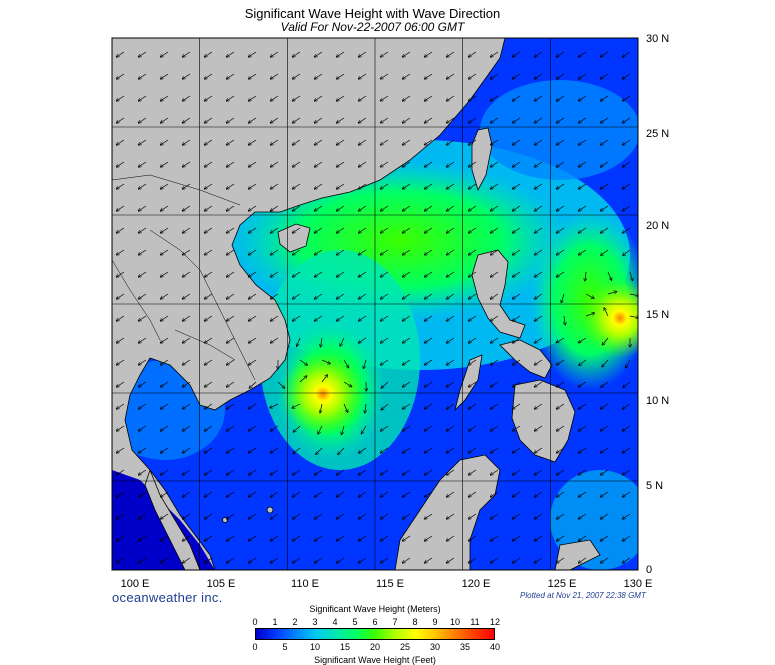  Describe the element at coordinates (315, 622) in the screenshot. I see `colorbar-meters-tick: 3` at that location.